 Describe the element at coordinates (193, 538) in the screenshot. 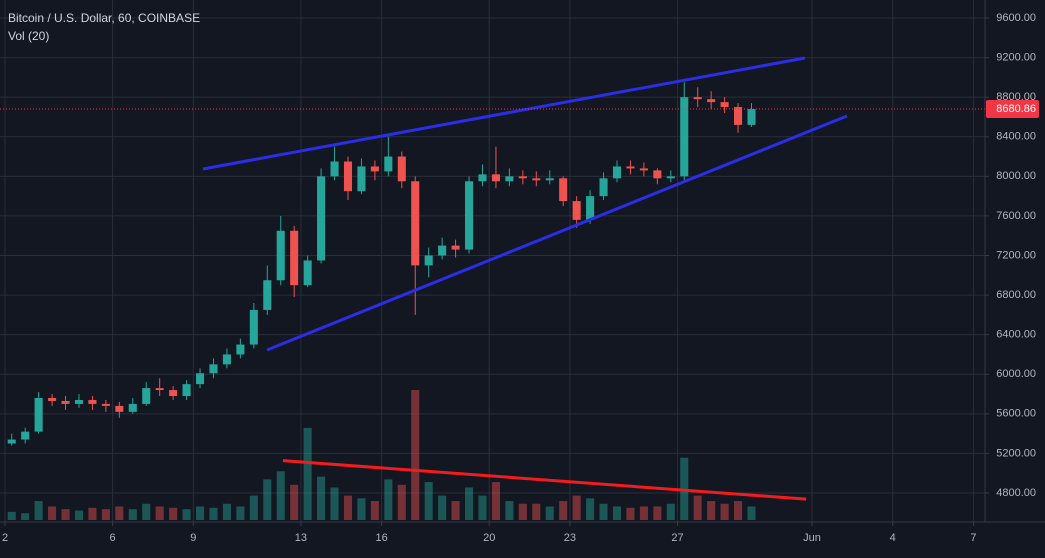

I see `x-tick-label: 9` at that location.